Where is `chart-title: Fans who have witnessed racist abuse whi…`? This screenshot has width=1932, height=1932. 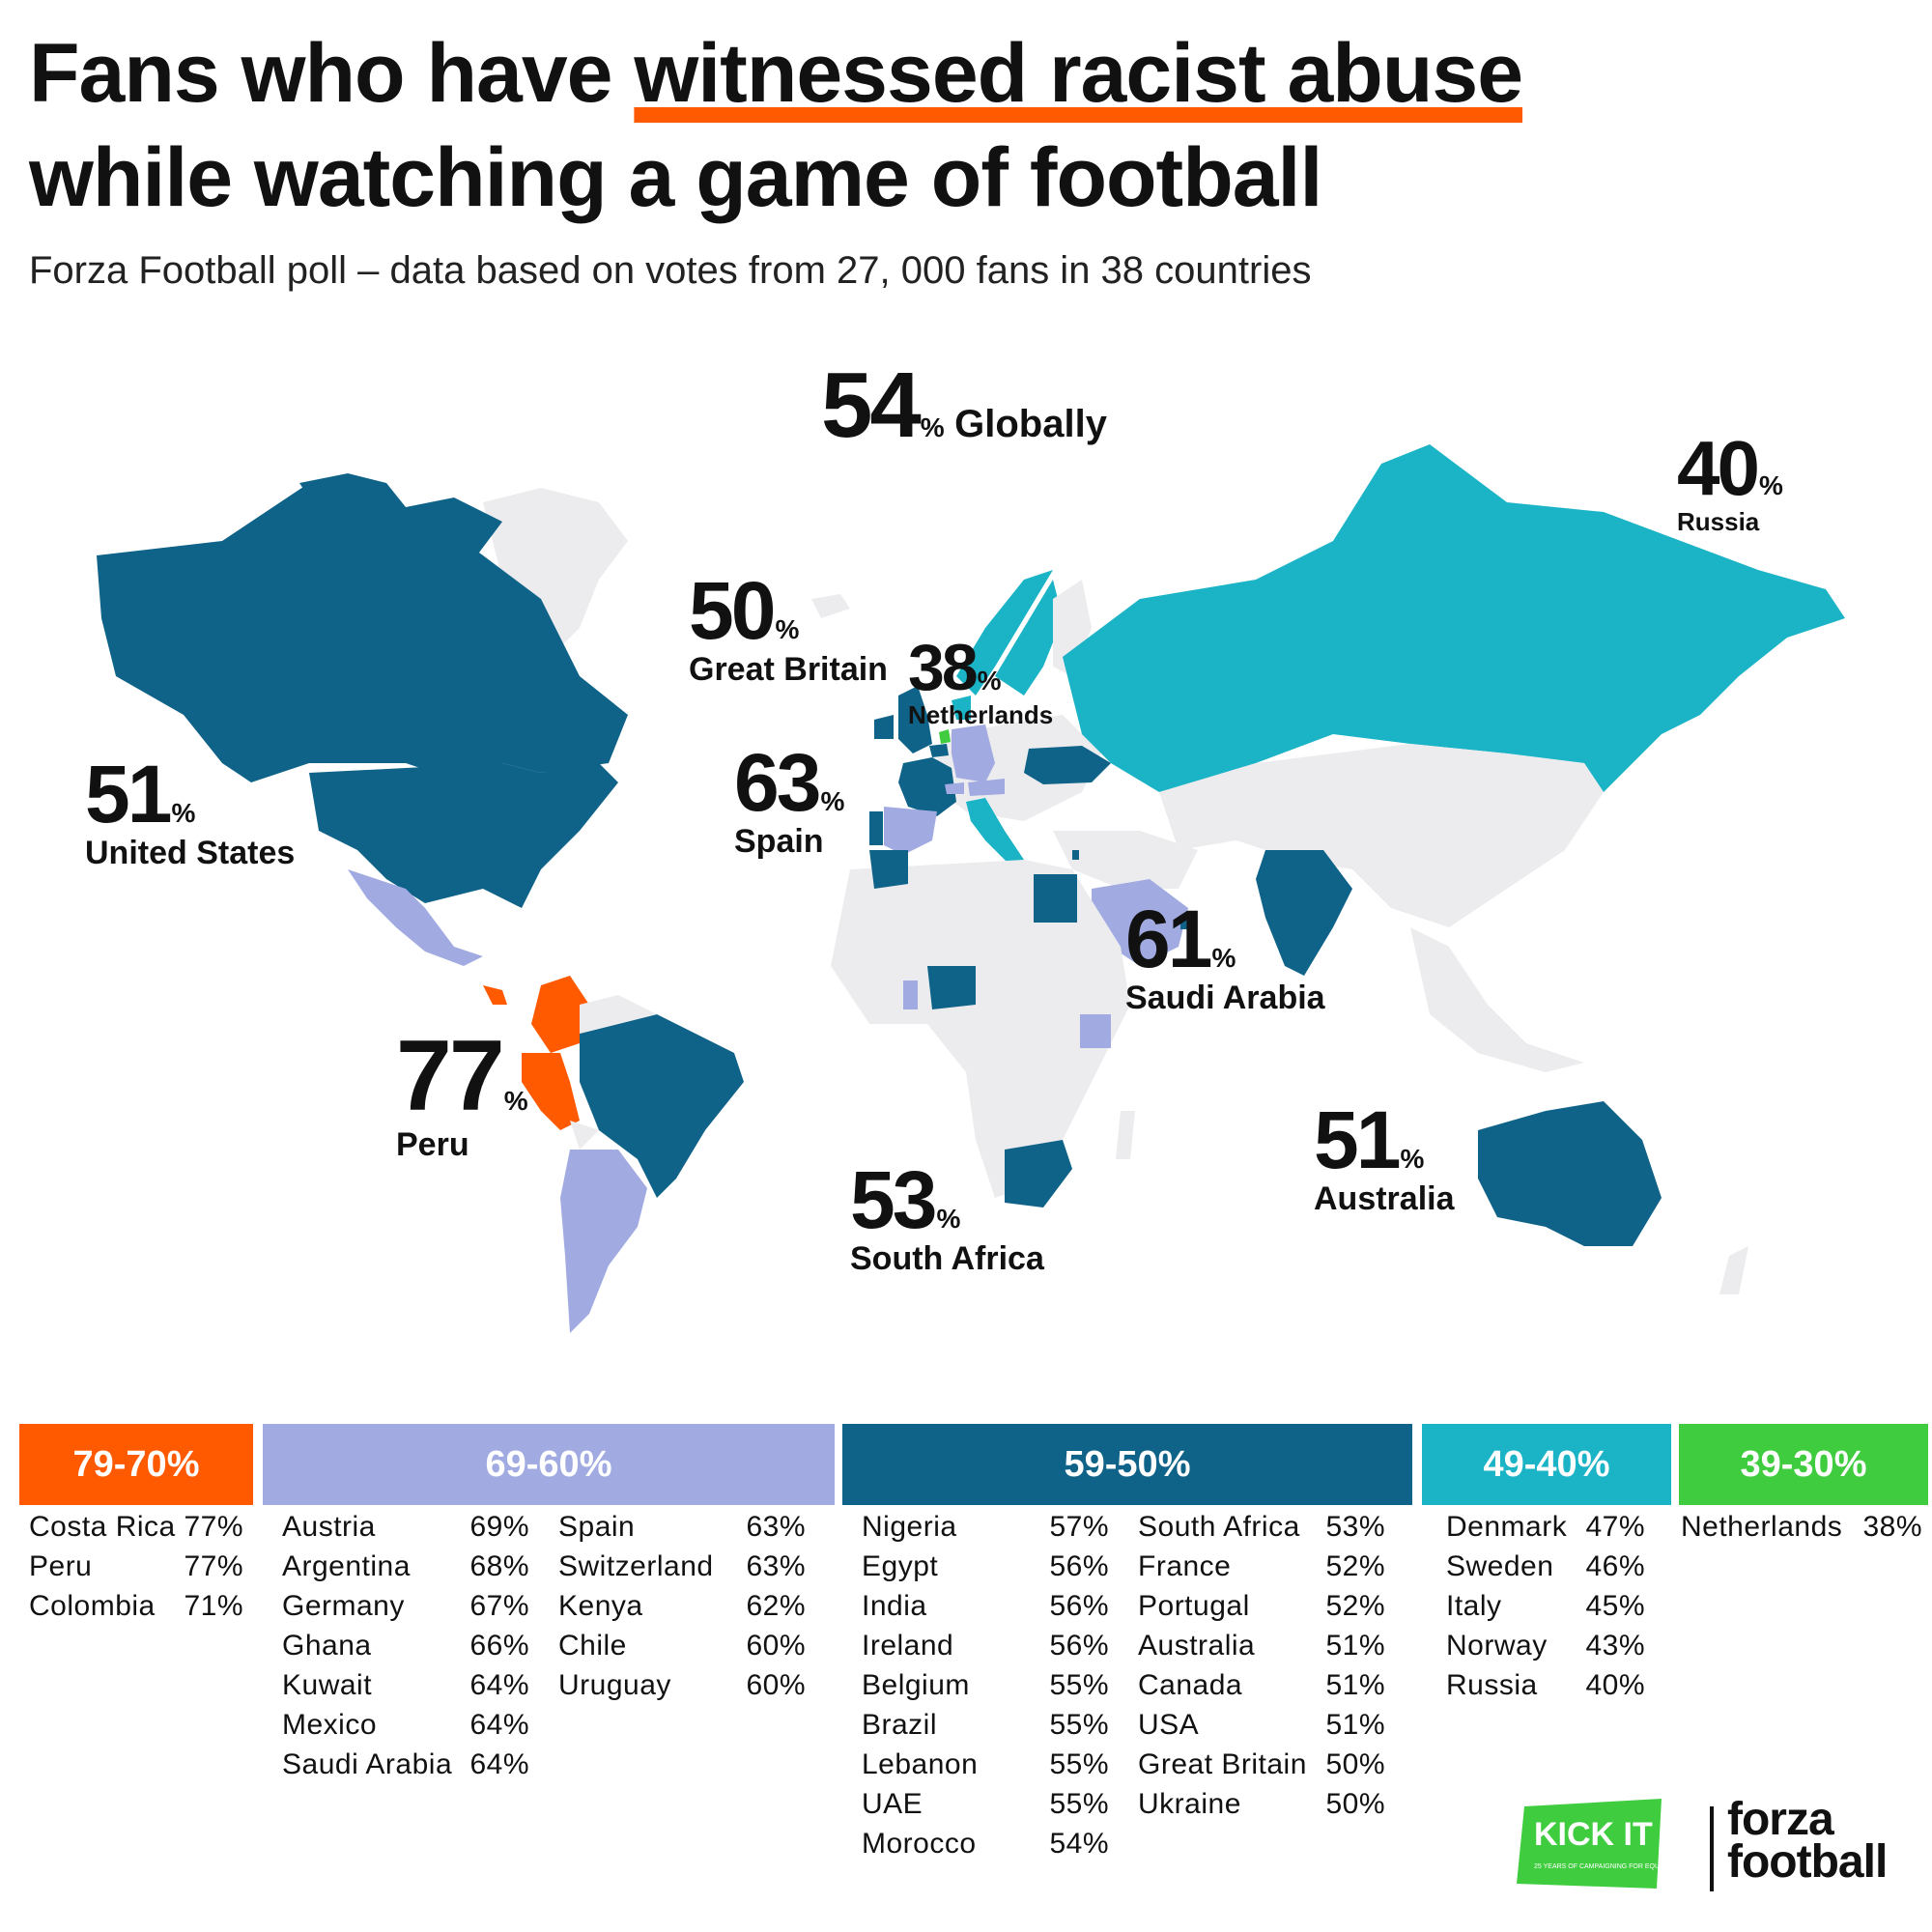 chart-title: Fans who have witnessed racist abuse whi… is located at coordinates (946, 125).